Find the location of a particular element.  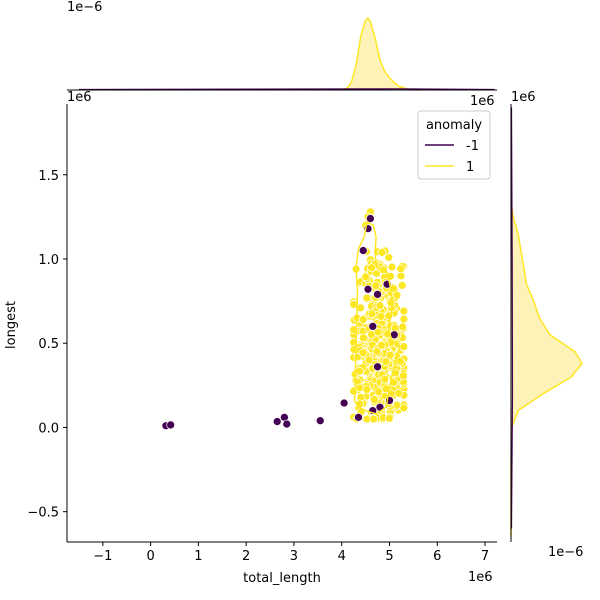

kde-contour-anomaly-pos is located at coordinates (377, 317).